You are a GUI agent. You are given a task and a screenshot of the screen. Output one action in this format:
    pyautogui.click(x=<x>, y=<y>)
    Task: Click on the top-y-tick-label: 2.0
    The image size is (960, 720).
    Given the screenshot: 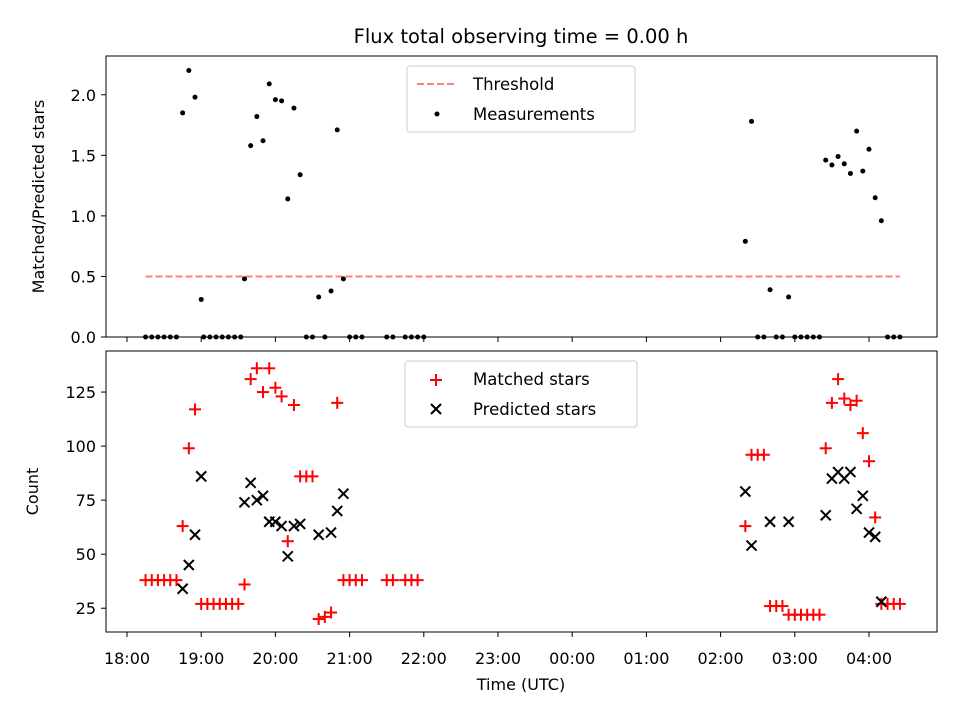 What is the action you would take?
    pyautogui.click(x=83, y=95)
    